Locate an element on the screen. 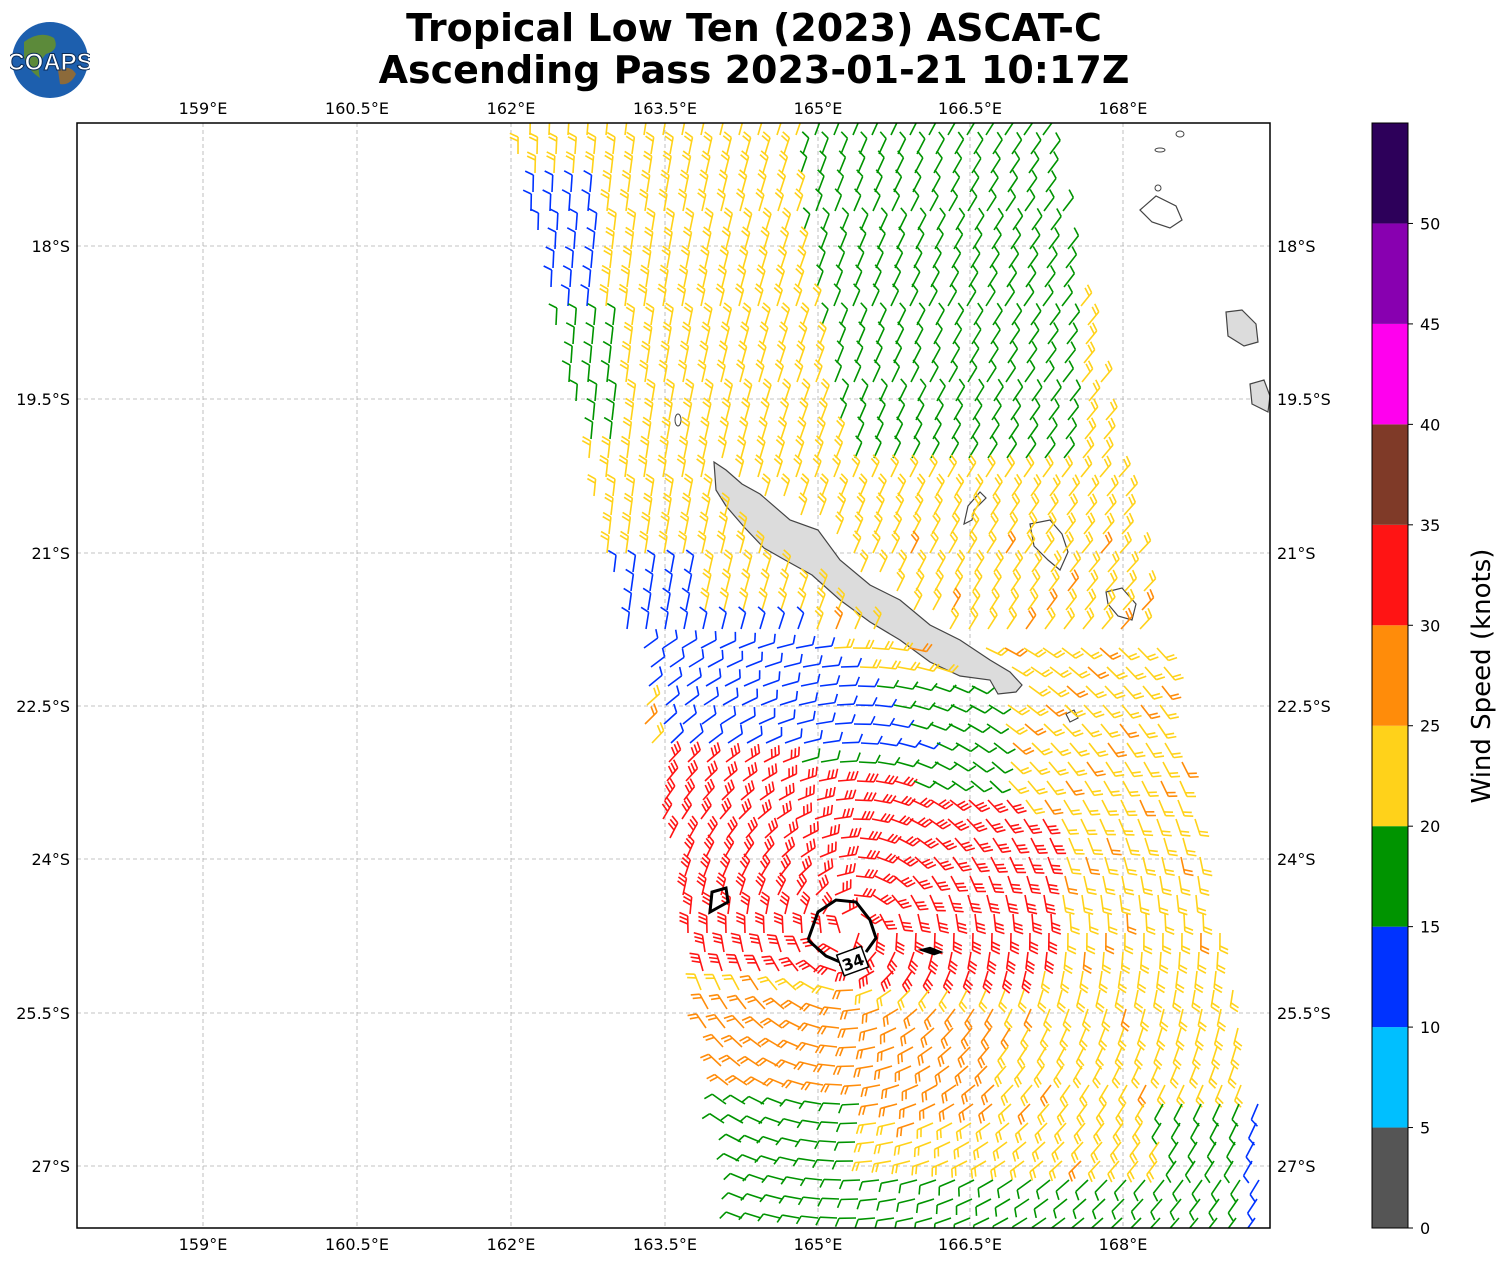  colorbar-tick: 15 is located at coordinates (1430, 927).